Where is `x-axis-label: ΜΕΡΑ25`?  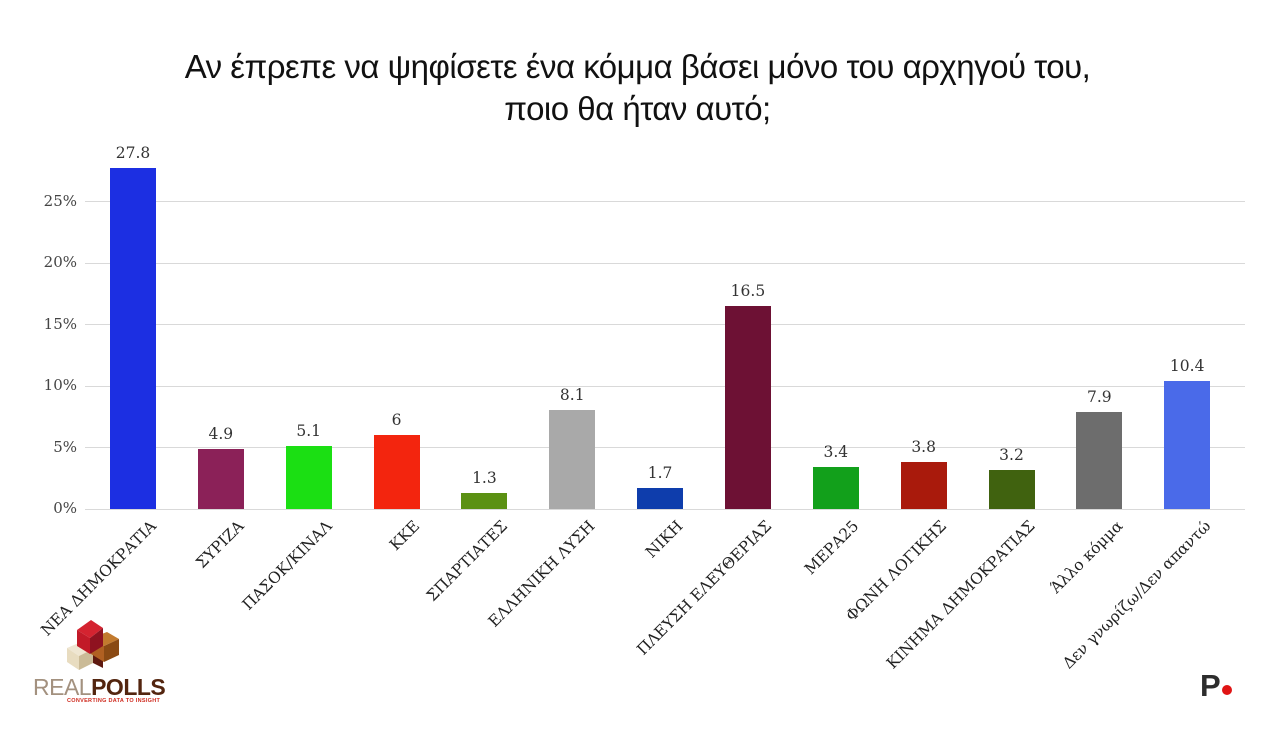
x-axis-label: ΜΕΡΑ25 is located at coordinates (832, 548).